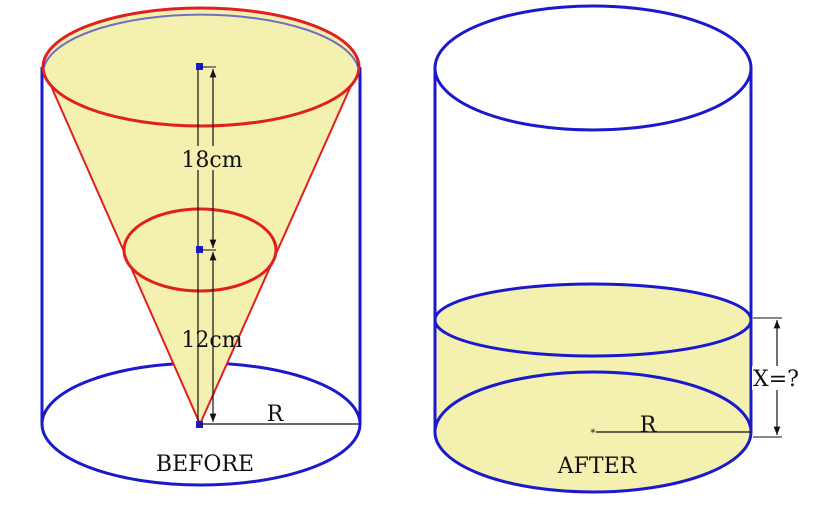 This screenshot has height=508, width=837. What do you see at coordinates (211, 340) in the screenshot?
I see `label-12cm: 12cm` at bounding box center [211, 340].